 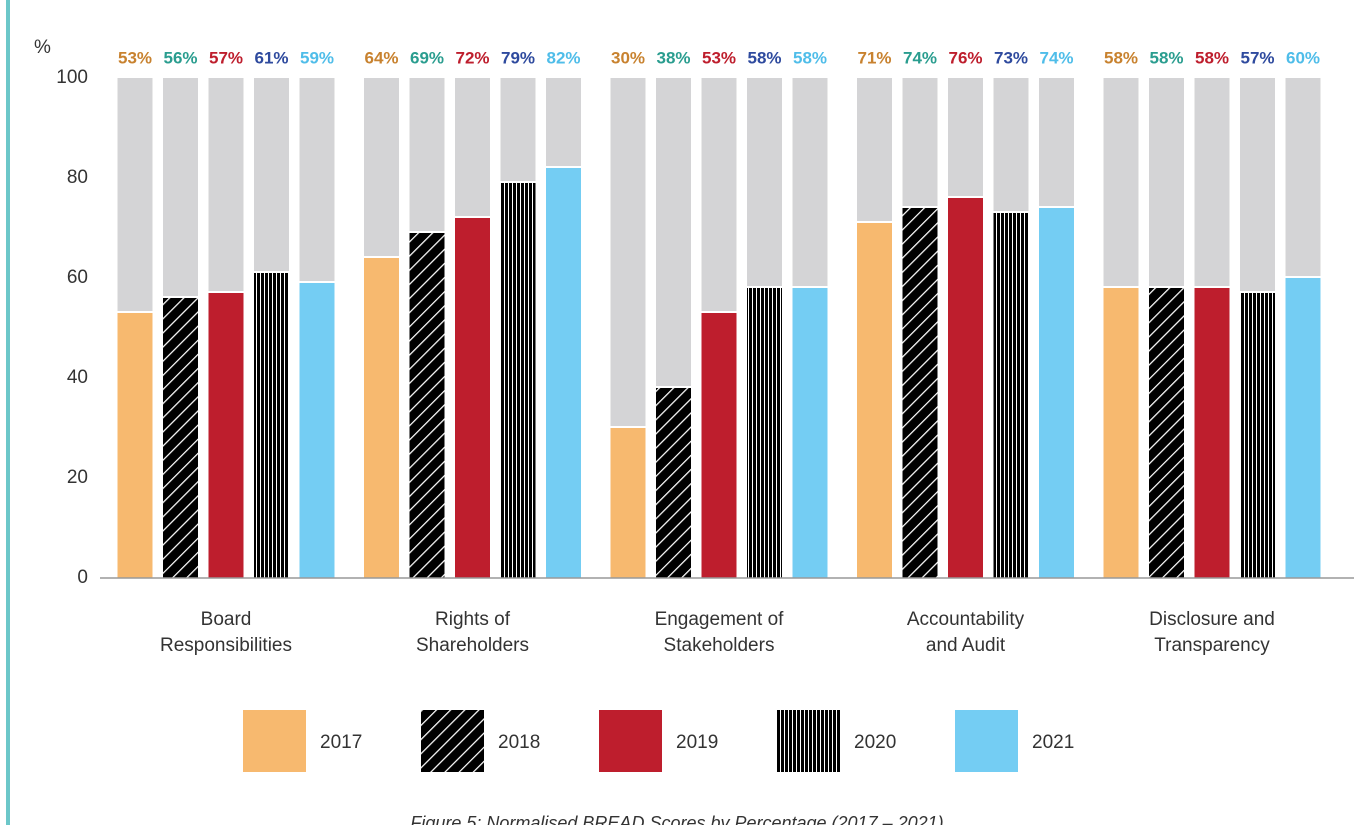 I want to click on legend-label: 2018, so click(x=519, y=742).